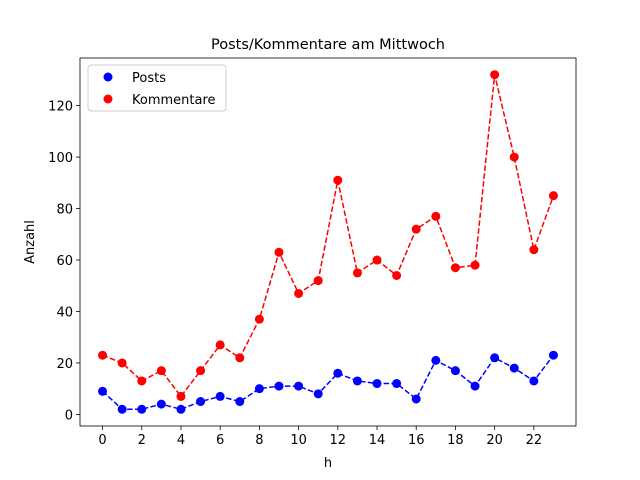  I want to click on y-tick-label: 120, so click(60, 107).